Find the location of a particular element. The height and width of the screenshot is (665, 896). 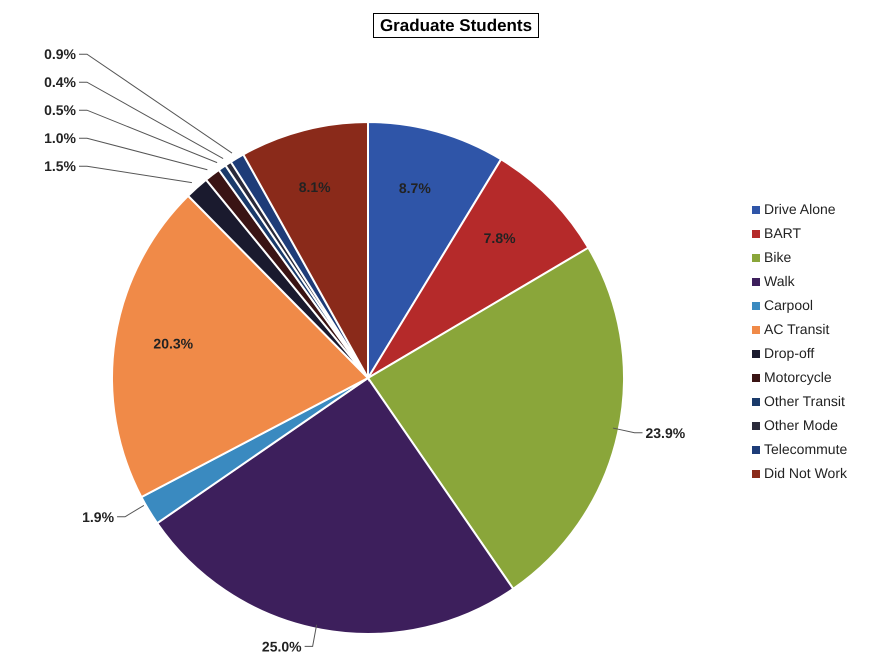

data-label: 8.7% is located at coordinates (415, 188).